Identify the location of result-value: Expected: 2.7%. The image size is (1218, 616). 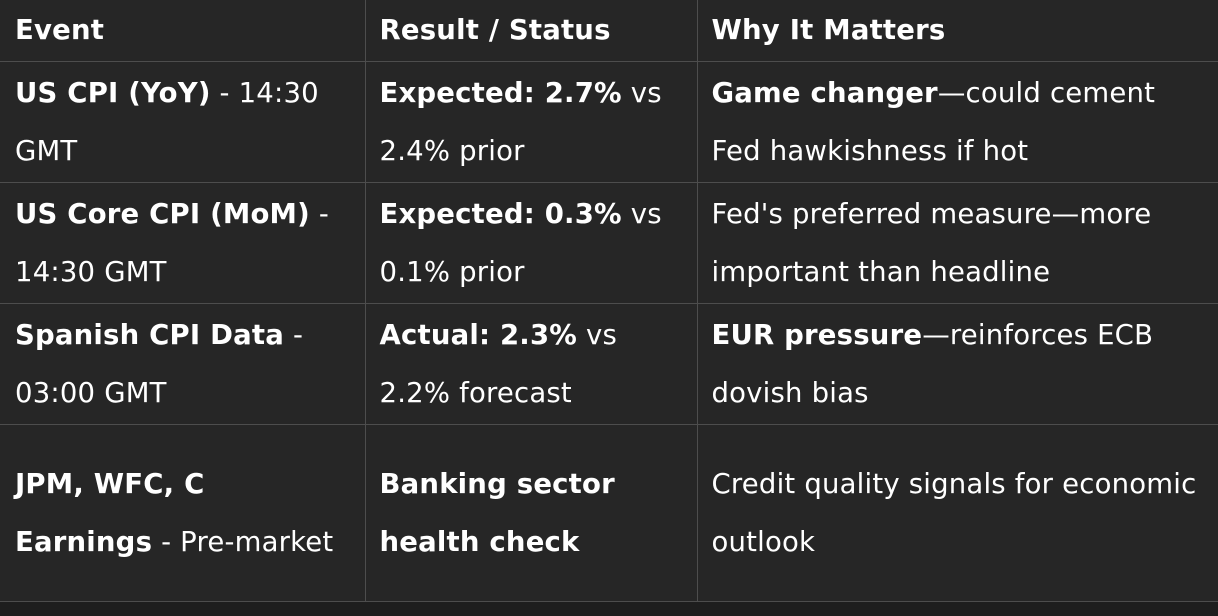
(500, 93).